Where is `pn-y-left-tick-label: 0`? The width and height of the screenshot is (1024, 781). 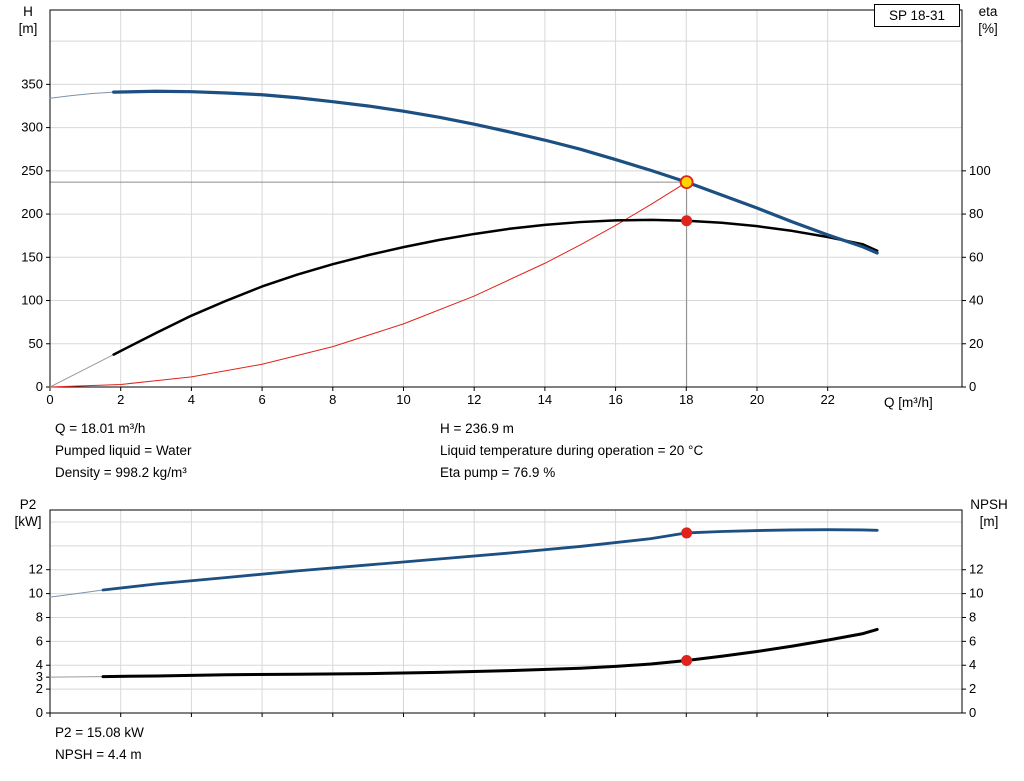 pn-y-left-tick-label: 0 is located at coordinates (39, 712).